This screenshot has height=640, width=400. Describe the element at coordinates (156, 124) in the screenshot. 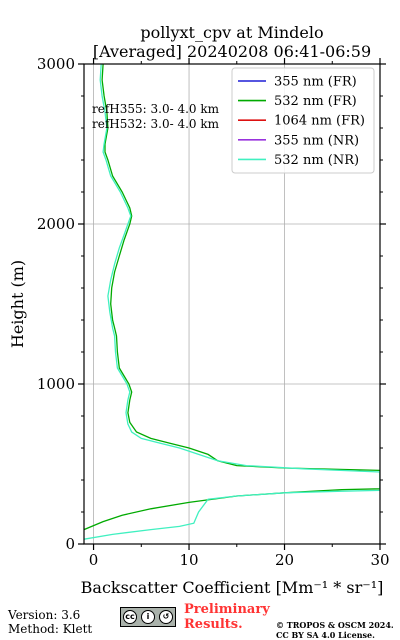

I see `ref-height-annotation: refH532: 3.0- 4.0 km` at that location.